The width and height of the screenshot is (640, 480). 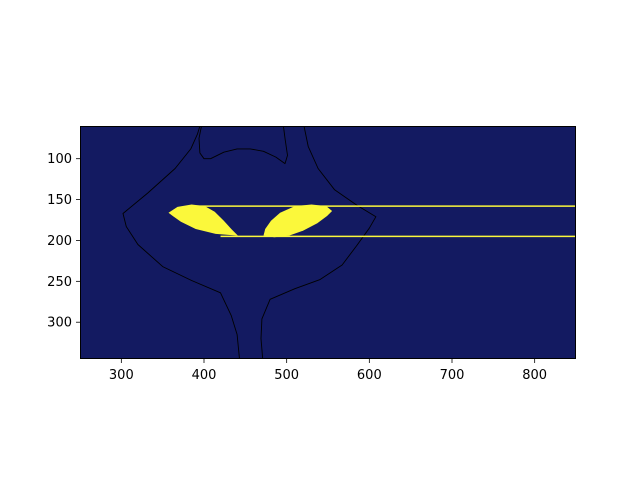 What do you see at coordinates (298, 221) in the screenshot?
I see `right-eye` at bounding box center [298, 221].